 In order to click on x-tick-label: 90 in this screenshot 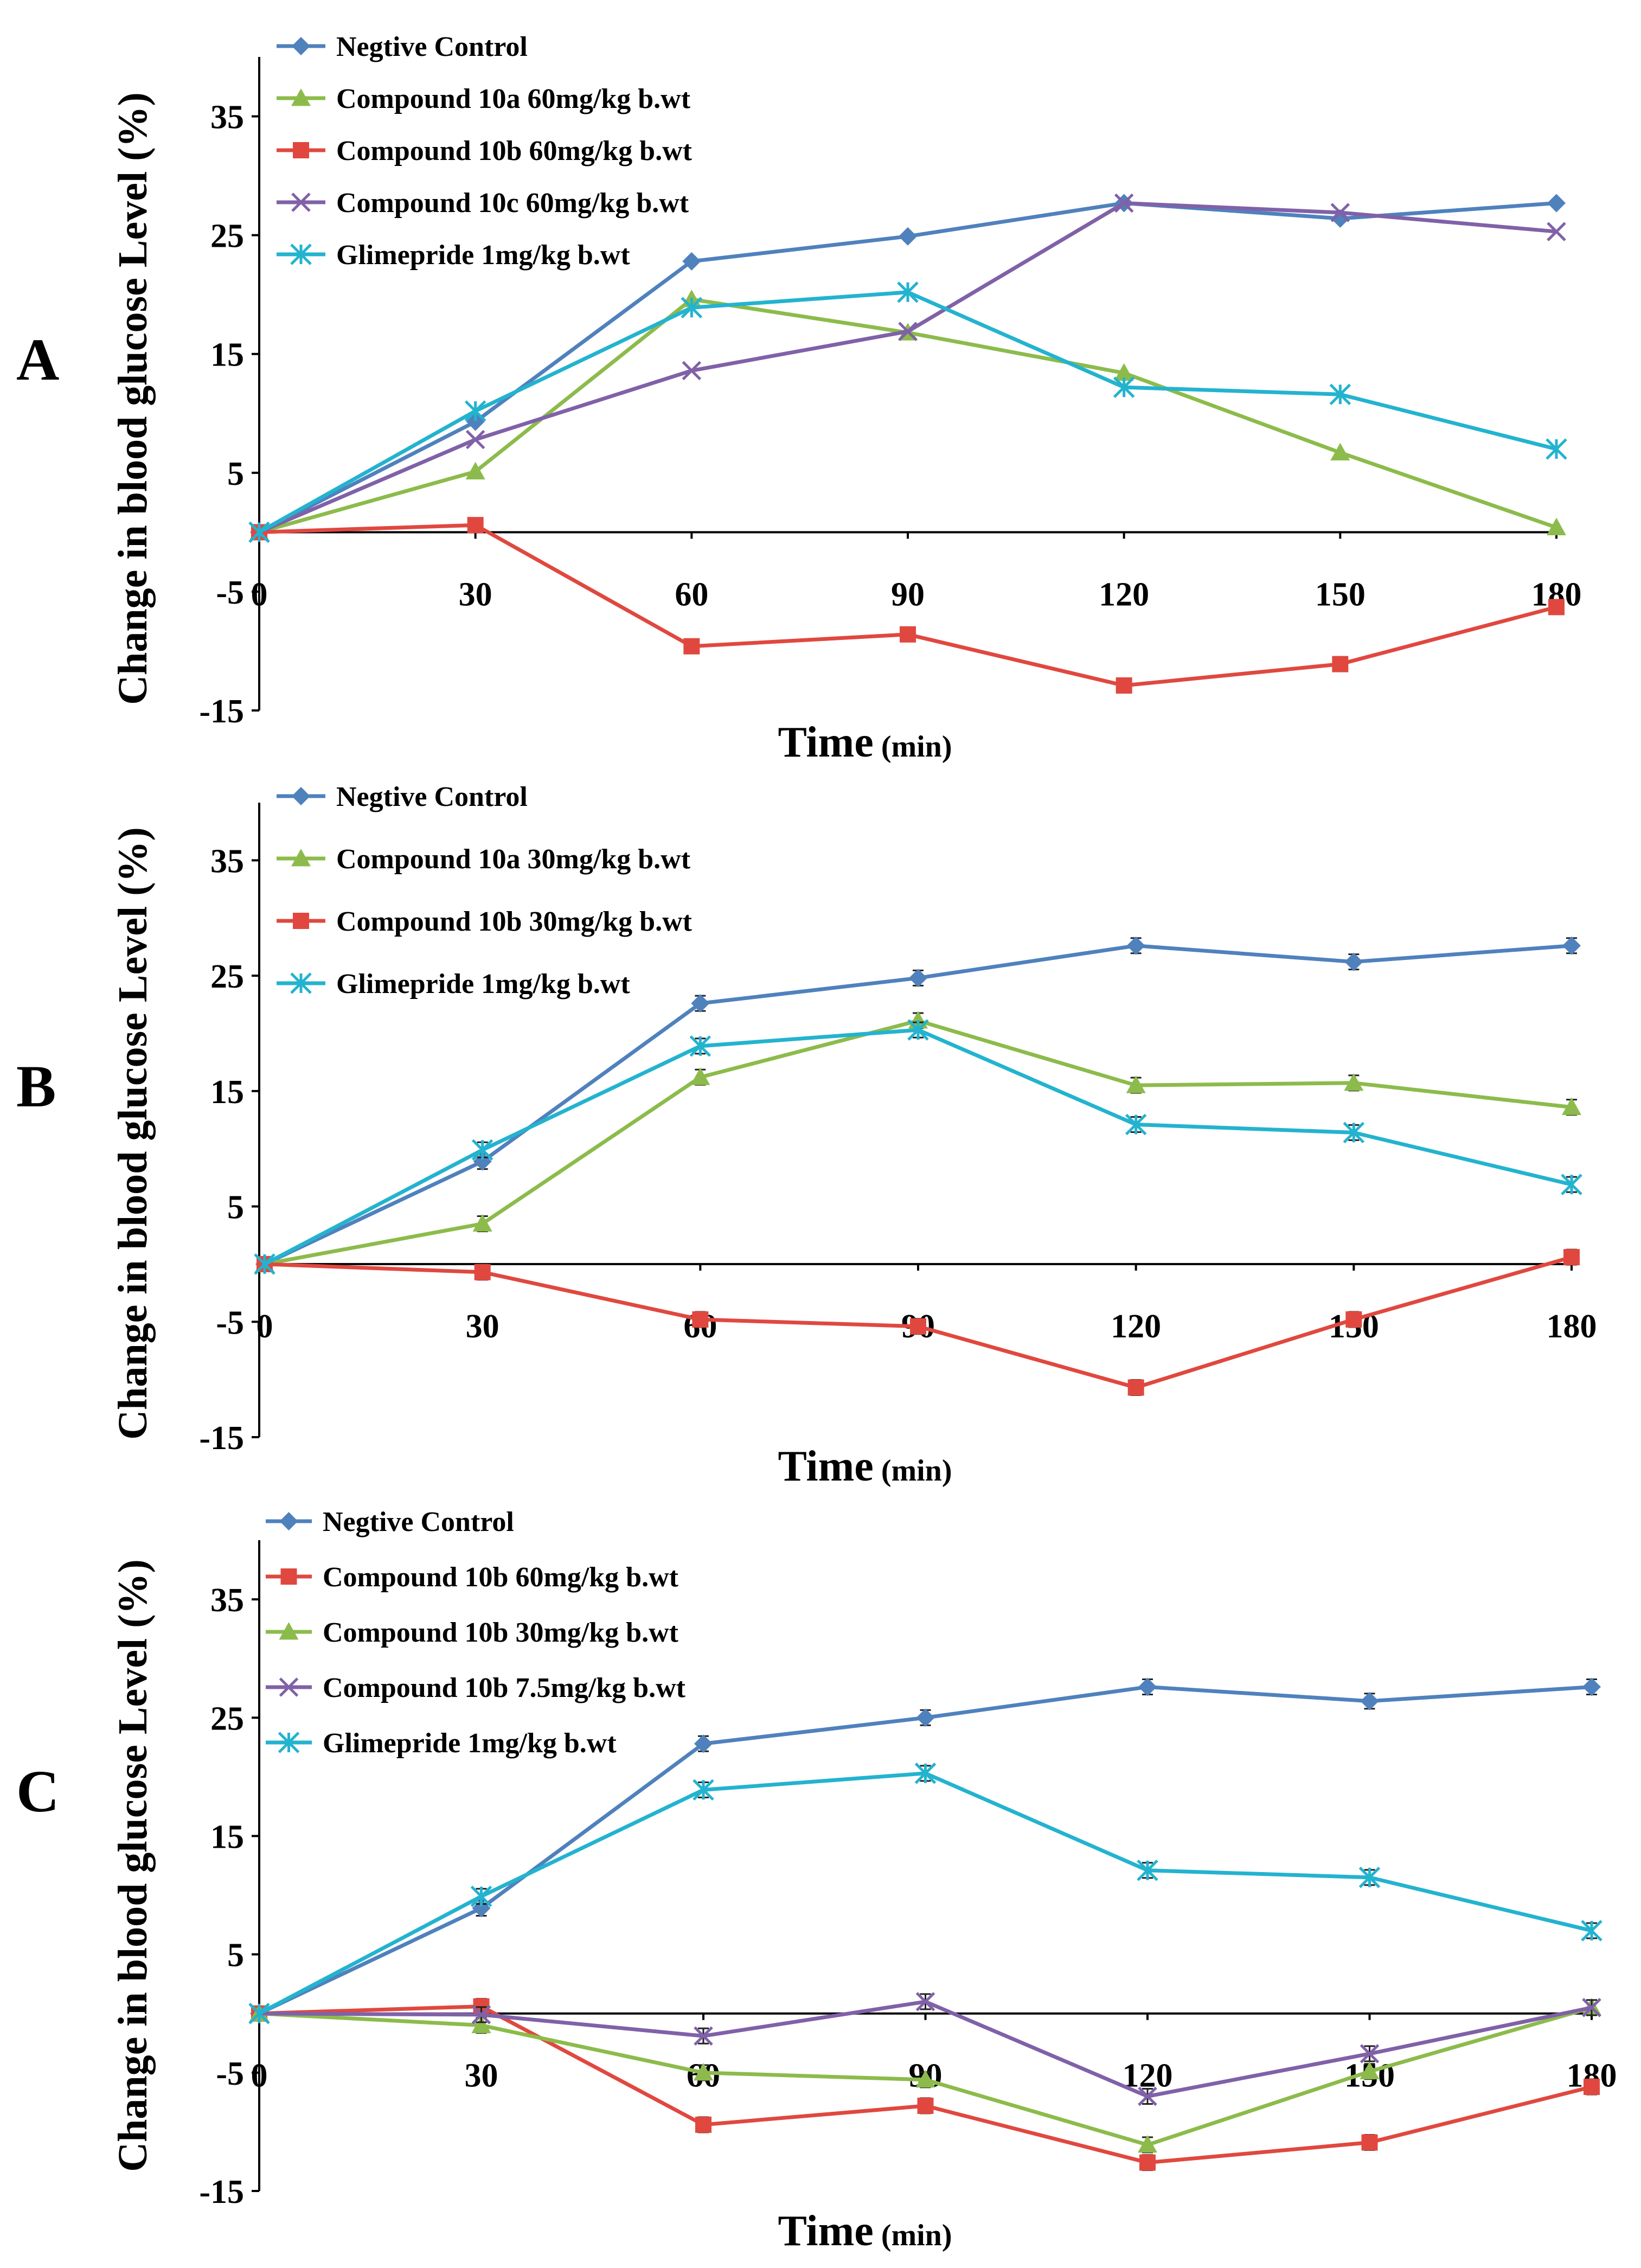, I will do `click(908, 594)`.